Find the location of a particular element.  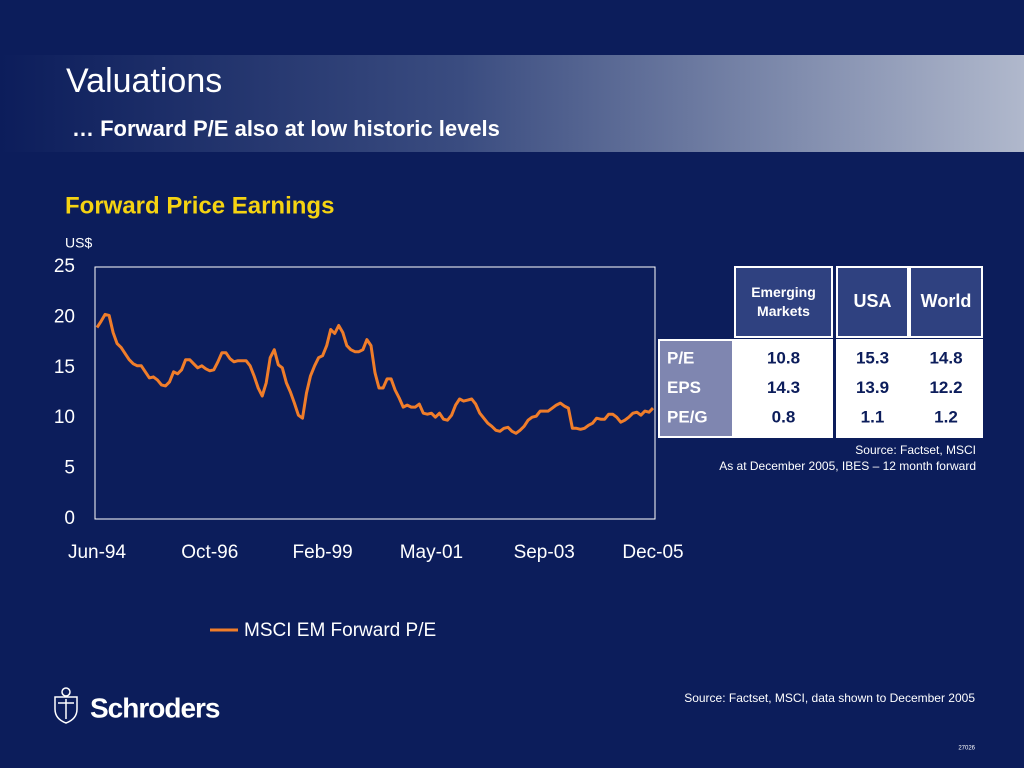

y-axis-label: US$ is located at coordinates (78, 243).